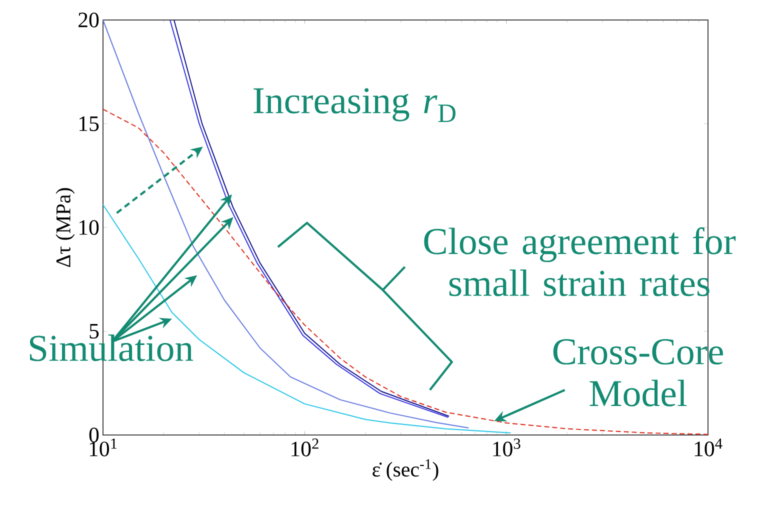  I want to click on x-tick-label: 10$^{2}$, so click(305, 447).